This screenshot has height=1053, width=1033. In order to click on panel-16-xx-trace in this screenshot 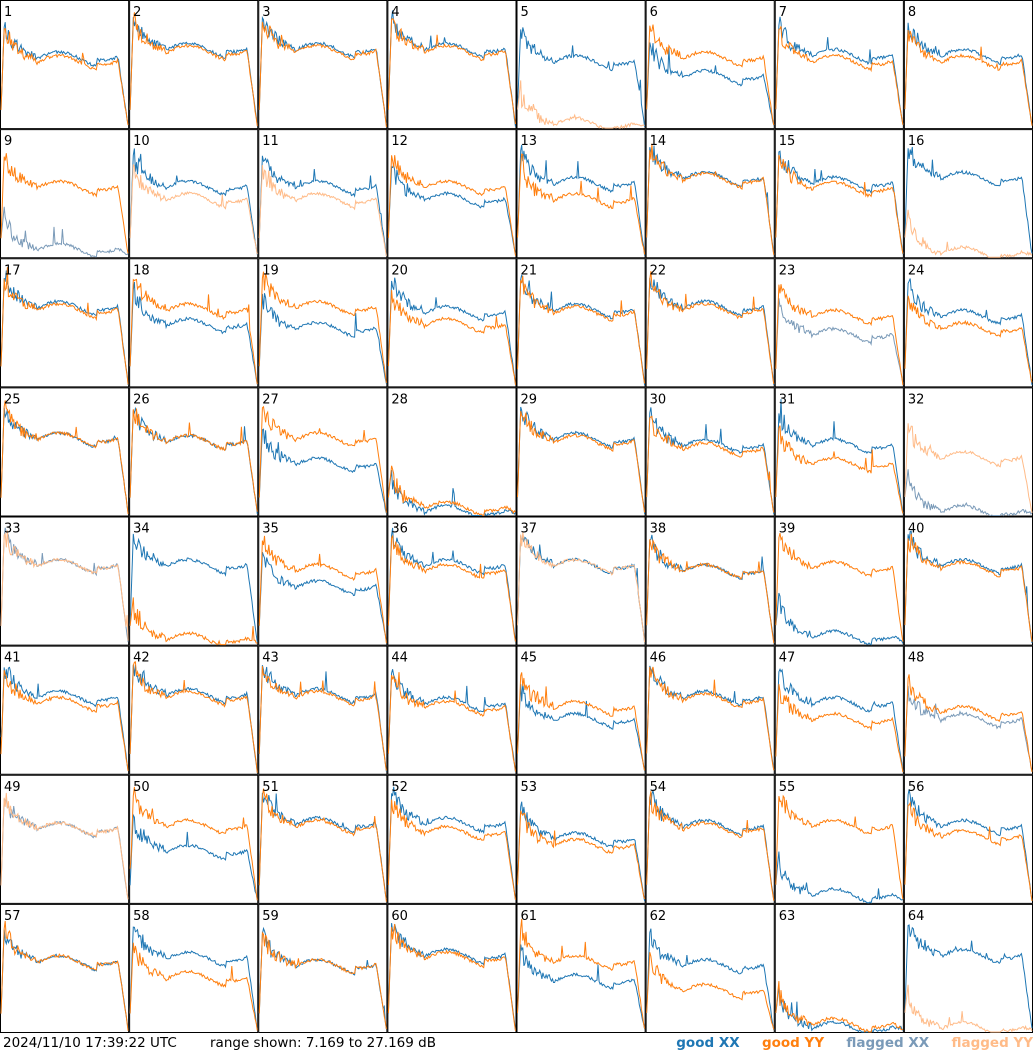, I will do `click(968, 200)`.